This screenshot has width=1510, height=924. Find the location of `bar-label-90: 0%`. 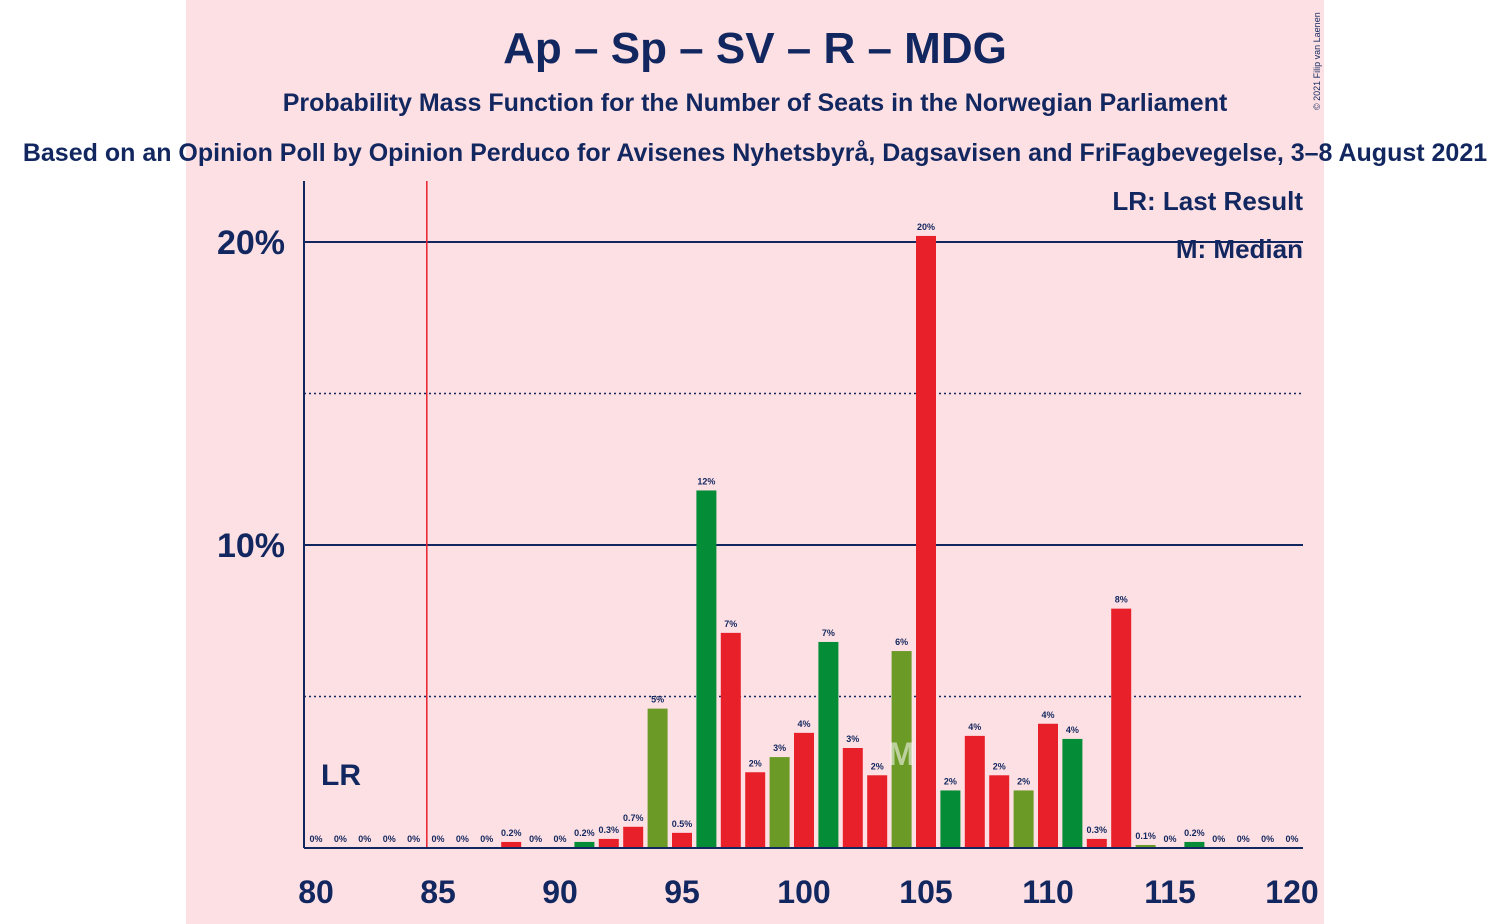

bar-label-90: 0% is located at coordinates (559, 839).